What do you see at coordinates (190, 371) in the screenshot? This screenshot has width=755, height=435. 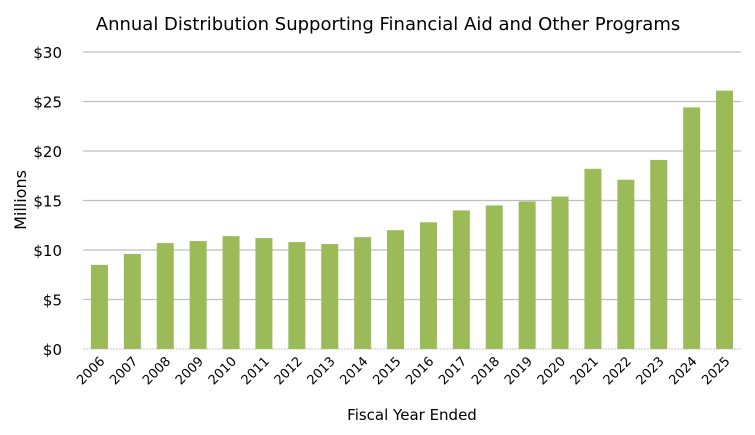 I see `x-tick-label: 2009` at bounding box center [190, 371].